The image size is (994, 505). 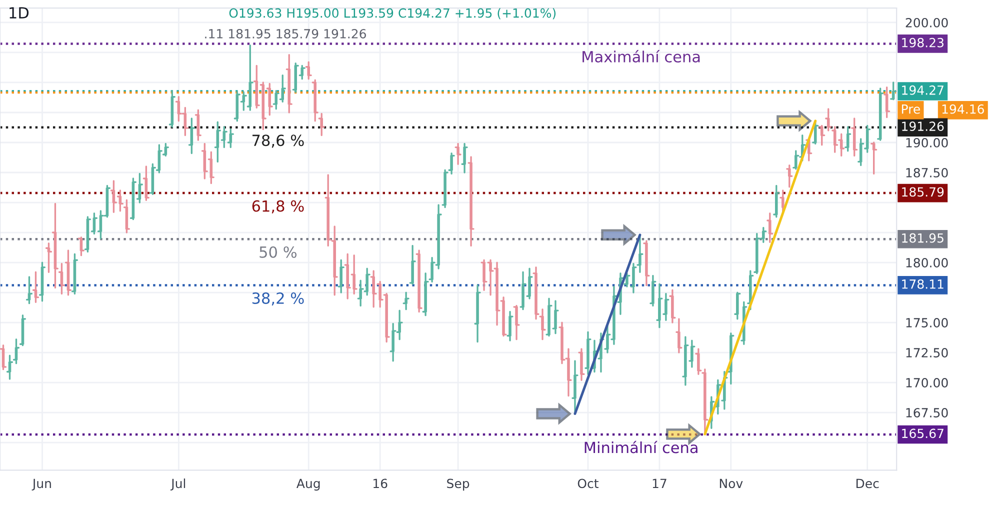 What do you see at coordinates (641, 56) in the screenshot?
I see `annotation: Maximální cena` at bounding box center [641, 56].